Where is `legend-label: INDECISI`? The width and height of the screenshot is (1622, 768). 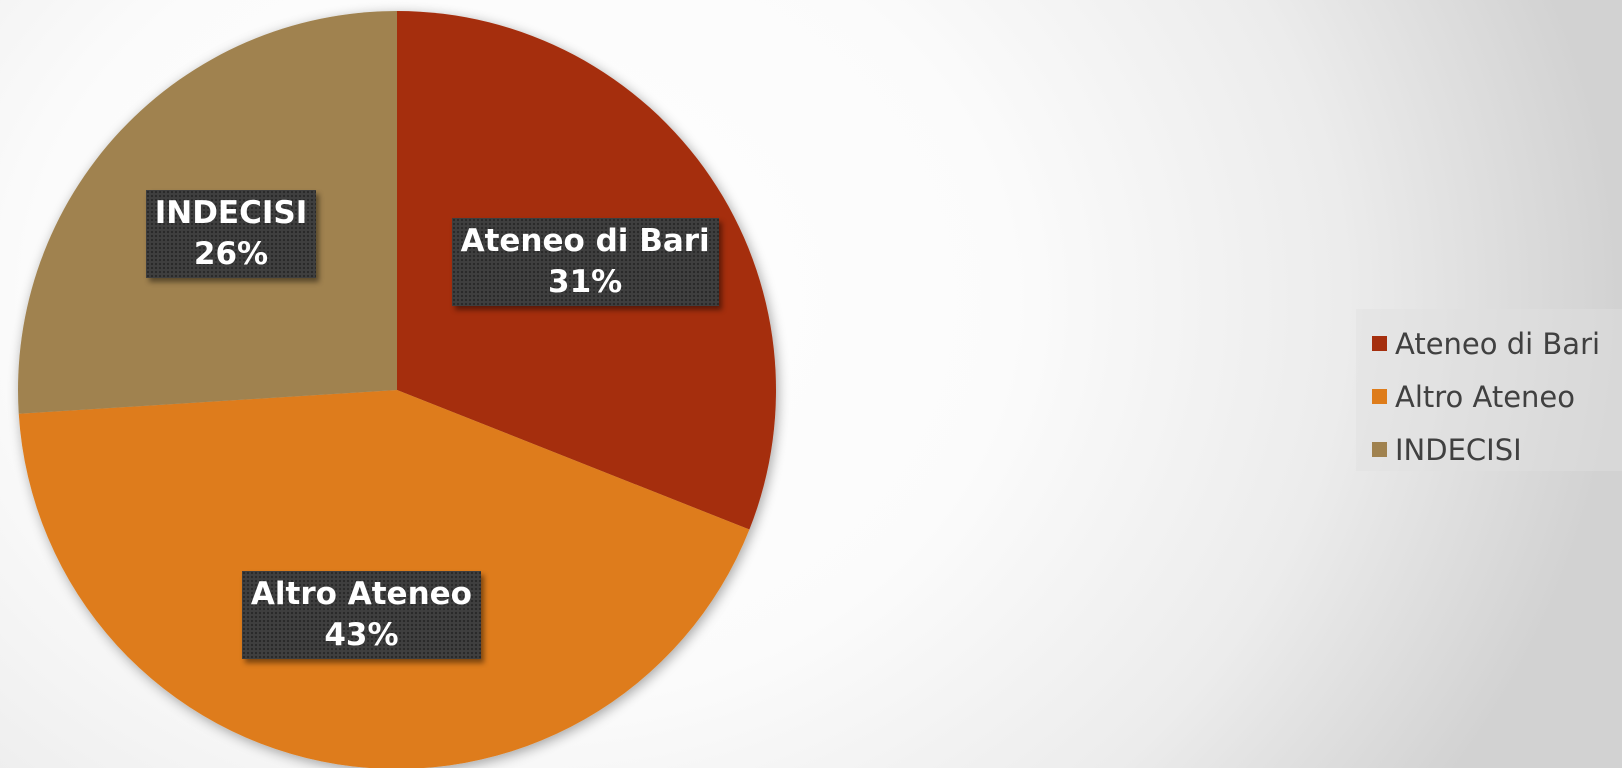 legend-label: INDECISI is located at coordinates (1458, 449).